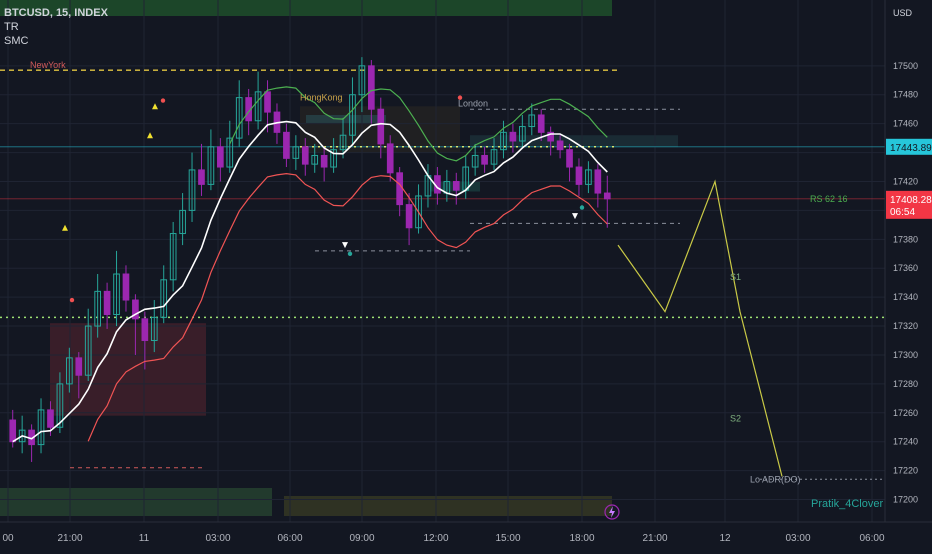 The width and height of the screenshot is (932, 554). I want to click on time-tick-6: 12:00, so click(435, 538).